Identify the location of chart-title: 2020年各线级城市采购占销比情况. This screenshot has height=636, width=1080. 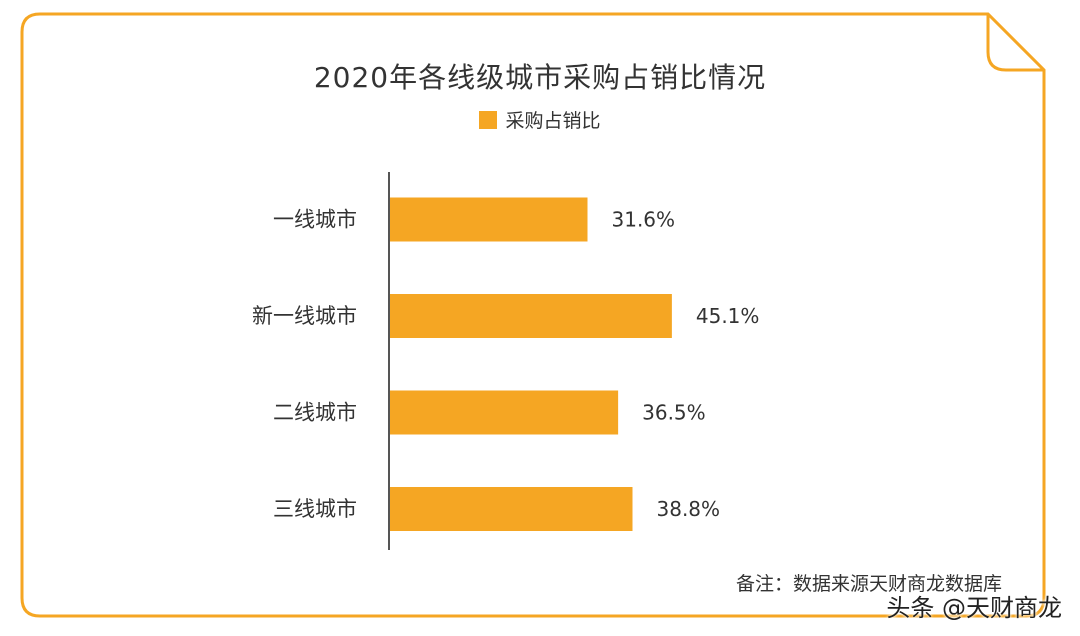
(540, 77).